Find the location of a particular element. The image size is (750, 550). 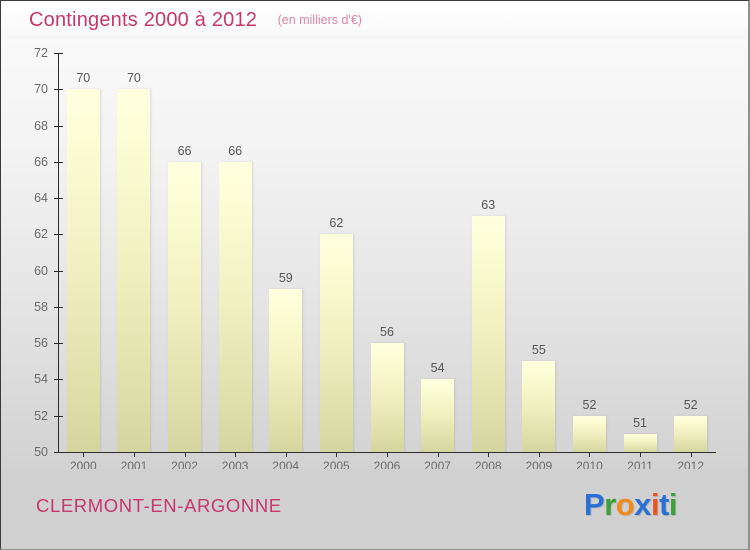

y-tick-label: 62 is located at coordinates (41, 234).